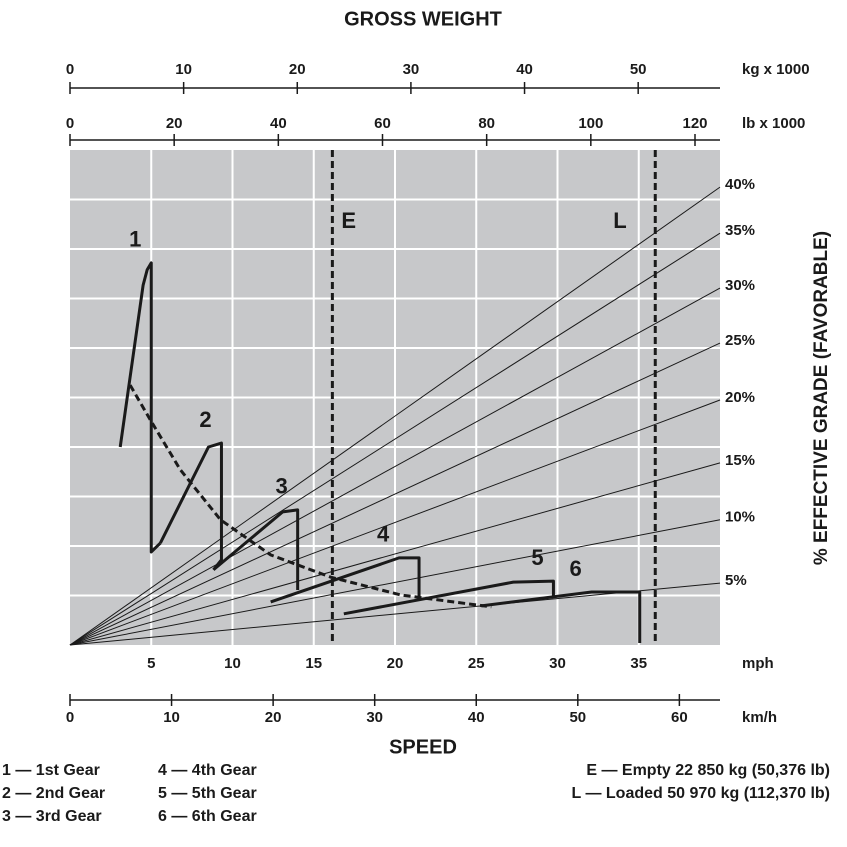 This screenshot has width=847, height=847. Describe the element at coordinates (590, 123) in the screenshot. I see `tick-label: 100` at that location.